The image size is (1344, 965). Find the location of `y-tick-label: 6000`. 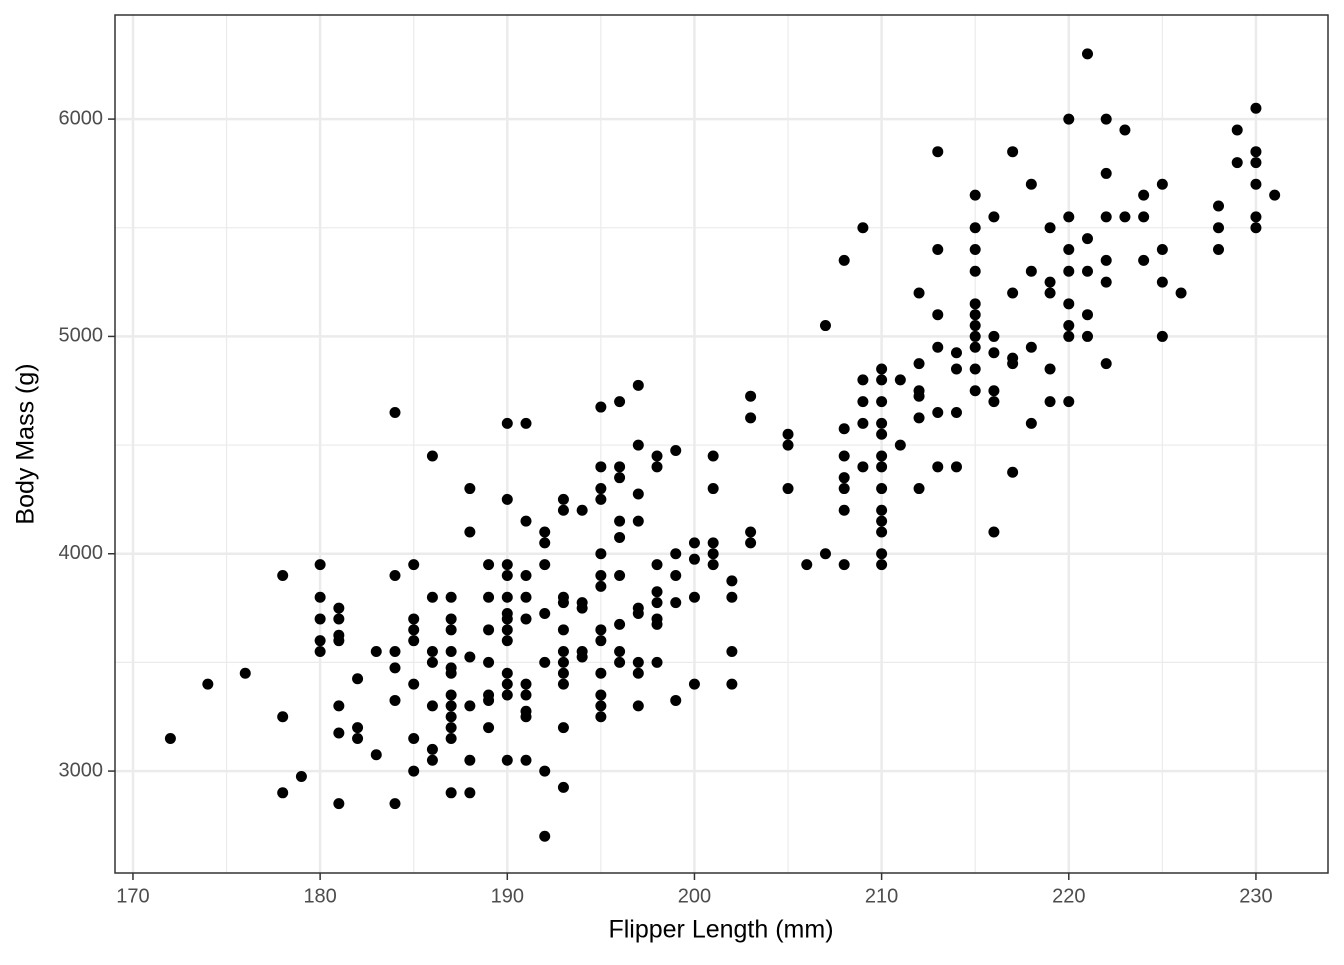

y-tick-label: 6000 is located at coordinates (81, 118).